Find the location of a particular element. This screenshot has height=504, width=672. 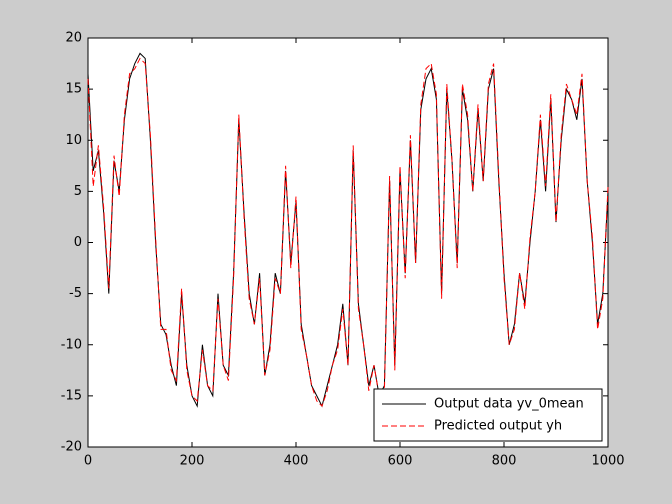

legend-label: Output data yv_0mean is located at coordinates (509, 404).